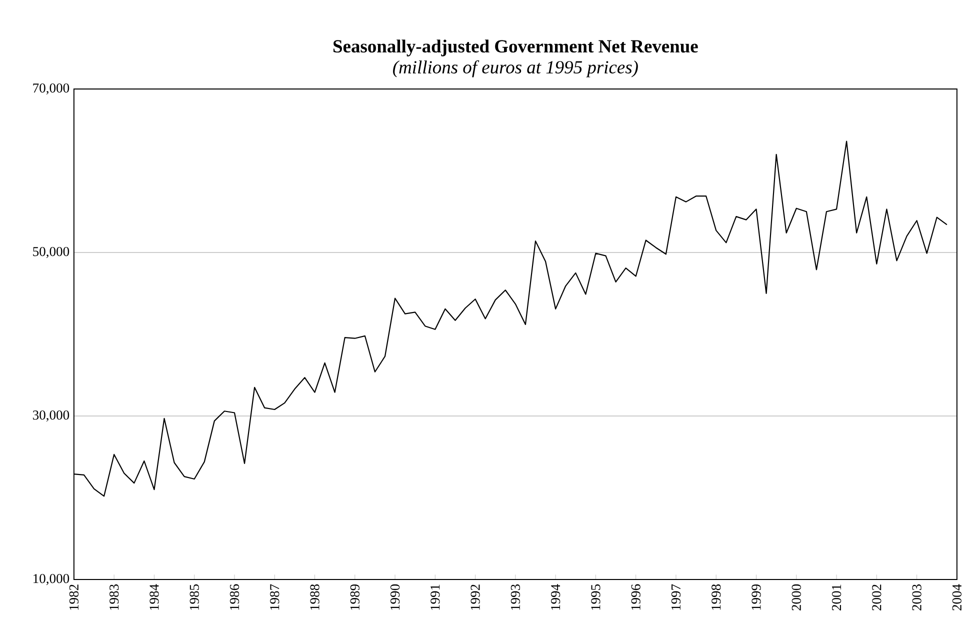 The image size is (972, 631). What do you see at coordinates (114, 597) in the screenshot?
I see `x-tick-label: 1983` at bounding box center [114, 597].